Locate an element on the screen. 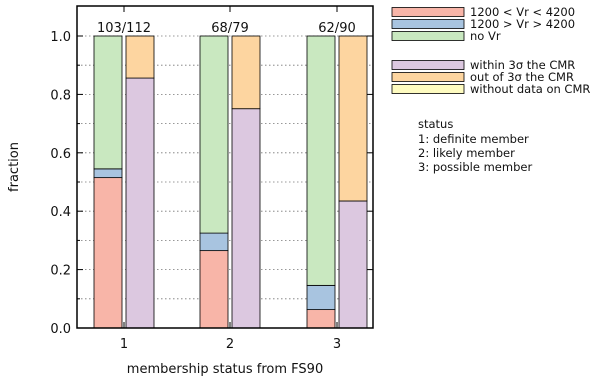 The width and height of the screenshot is (614, 383). count-label: 103/112 is located at coordinates (124, 28).